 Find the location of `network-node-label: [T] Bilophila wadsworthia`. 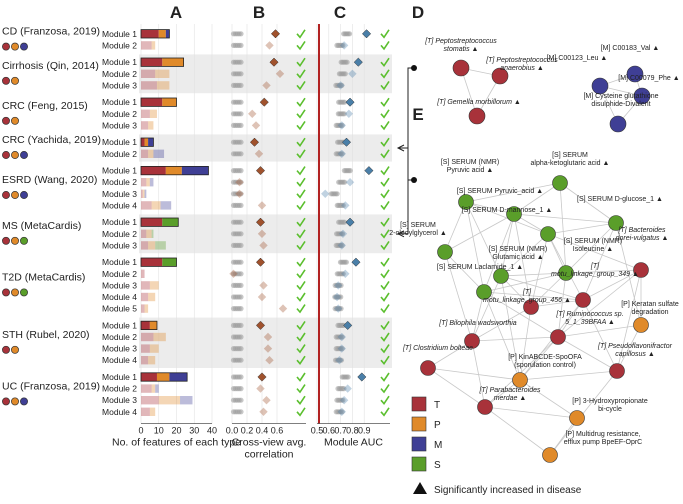

network-node-label: [T] Bilophila wadsworthia is located at coordinates (477, 323).